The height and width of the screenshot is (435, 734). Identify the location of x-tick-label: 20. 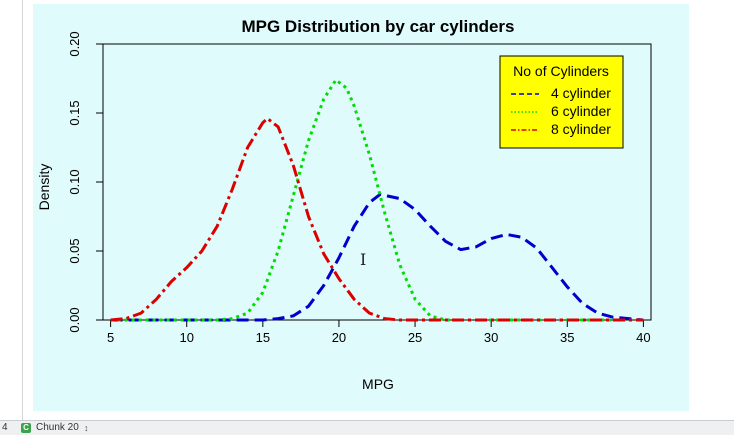
(339, 337).